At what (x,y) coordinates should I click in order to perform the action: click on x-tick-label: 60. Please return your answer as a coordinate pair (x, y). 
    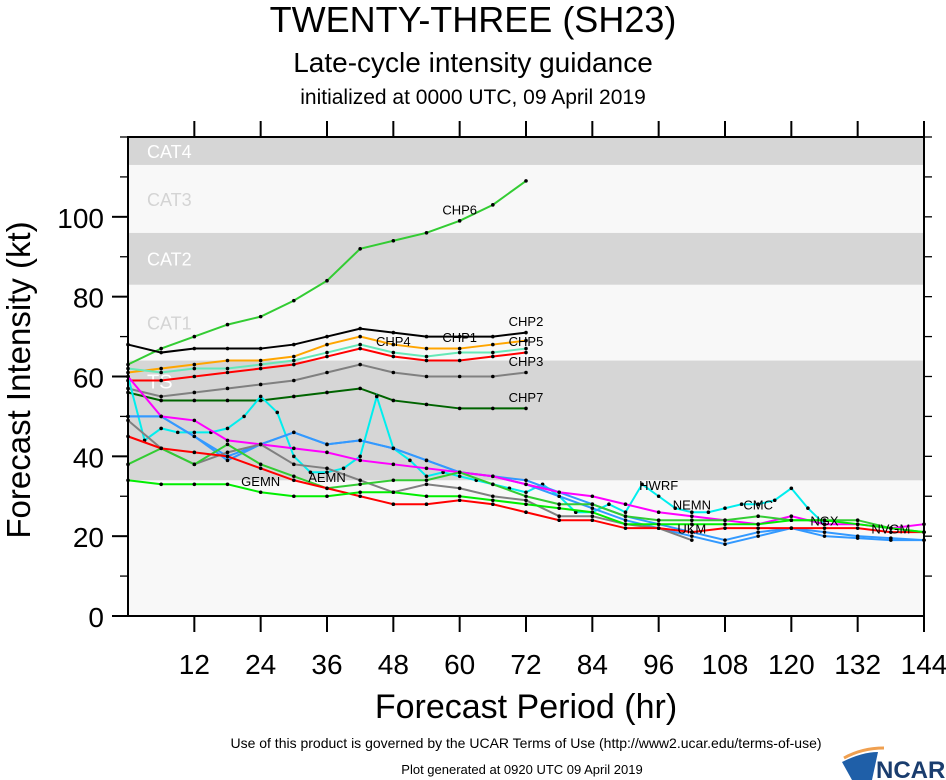
    Looking at the image, I should click on (459, 664).